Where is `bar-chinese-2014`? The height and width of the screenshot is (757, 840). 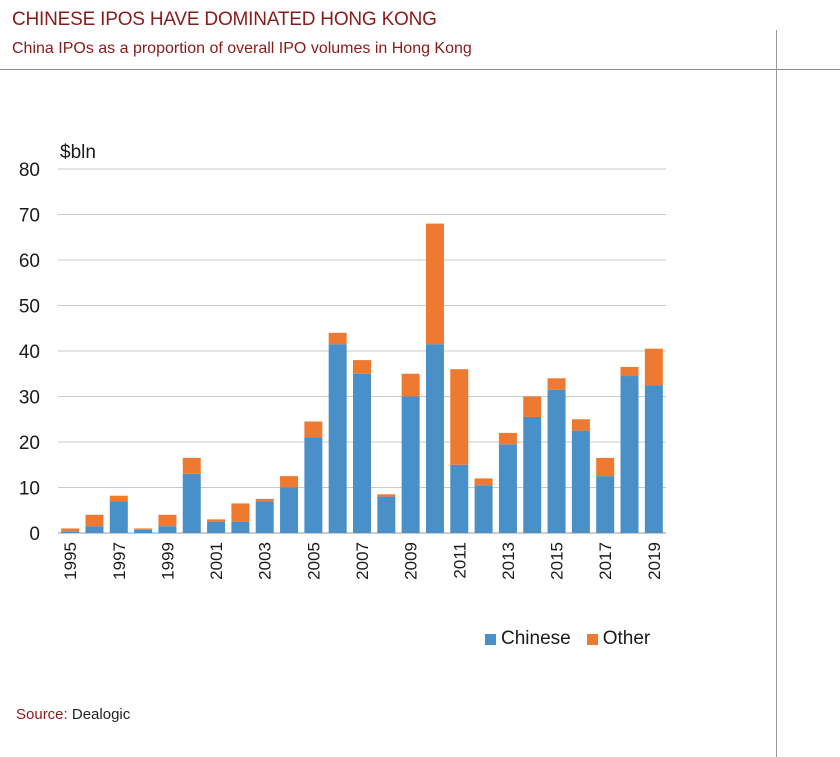
bar-chinese-2014 is located at coordinates (532, 474).